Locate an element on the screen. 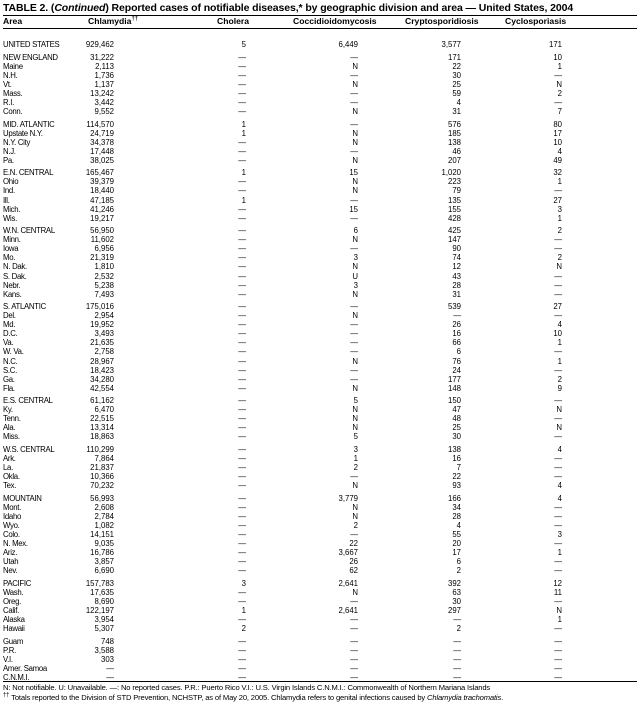 The image size is (640, 704). area-cell: Va. is located at coordinates (8, 343).